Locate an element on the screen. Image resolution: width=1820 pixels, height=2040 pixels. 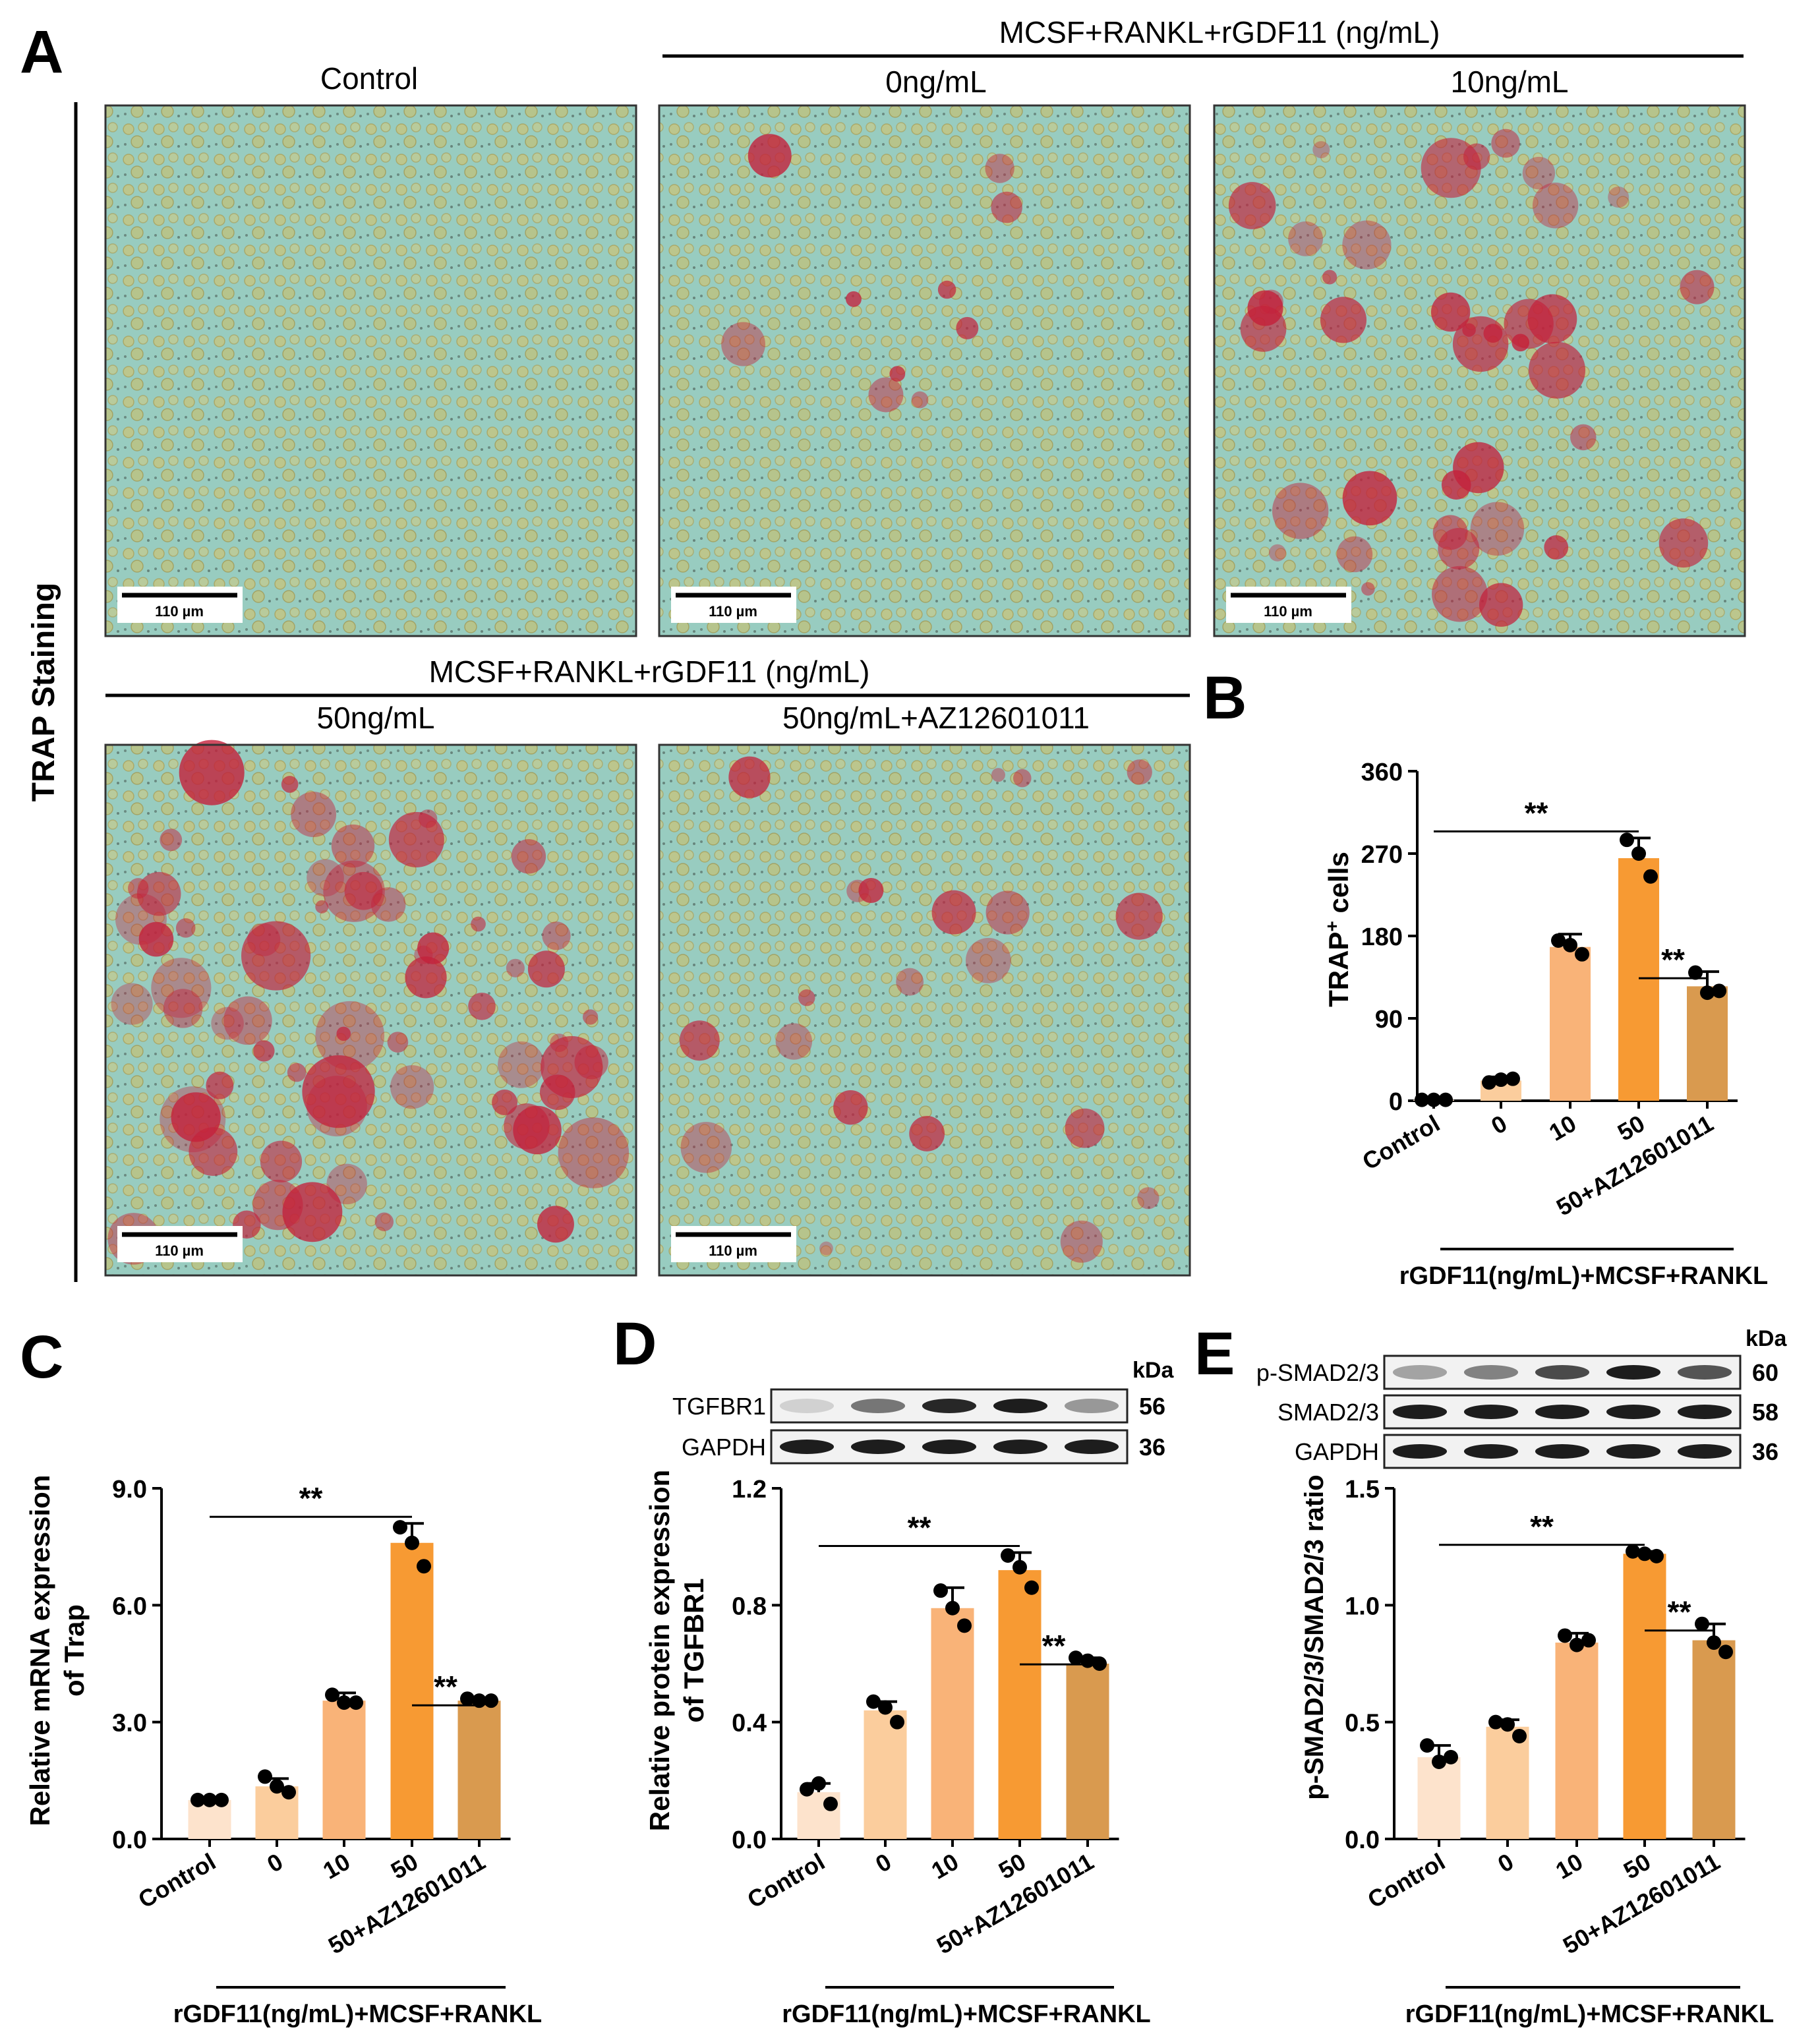
y-axis-label-line2: of TGFBR1 is located at coordinates (693, 1650).